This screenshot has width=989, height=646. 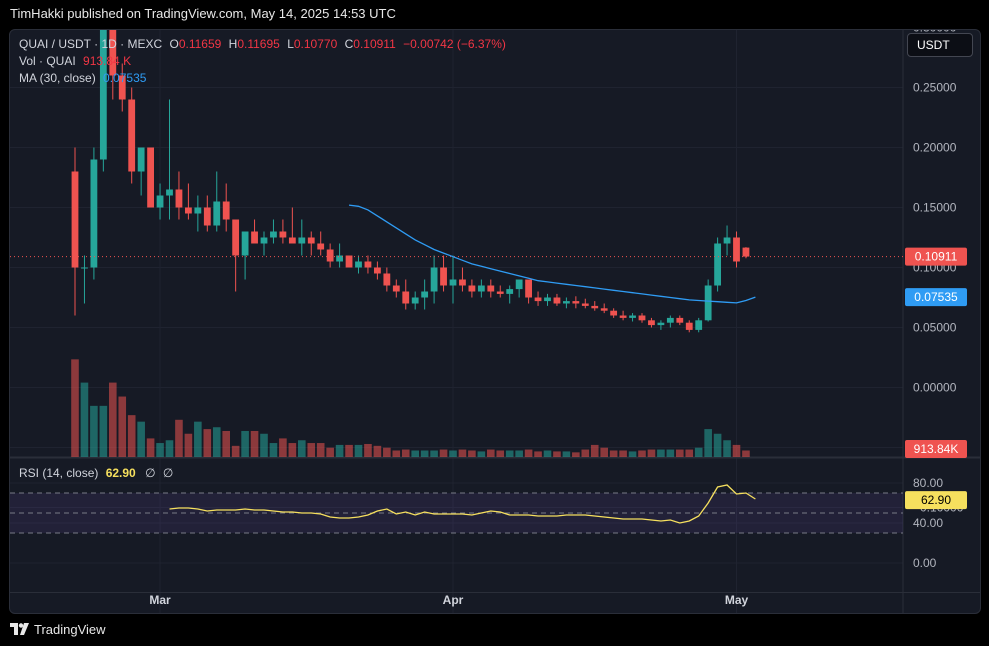 I want to click on ma-marker: 0.07535, so click(x=936, y=297).